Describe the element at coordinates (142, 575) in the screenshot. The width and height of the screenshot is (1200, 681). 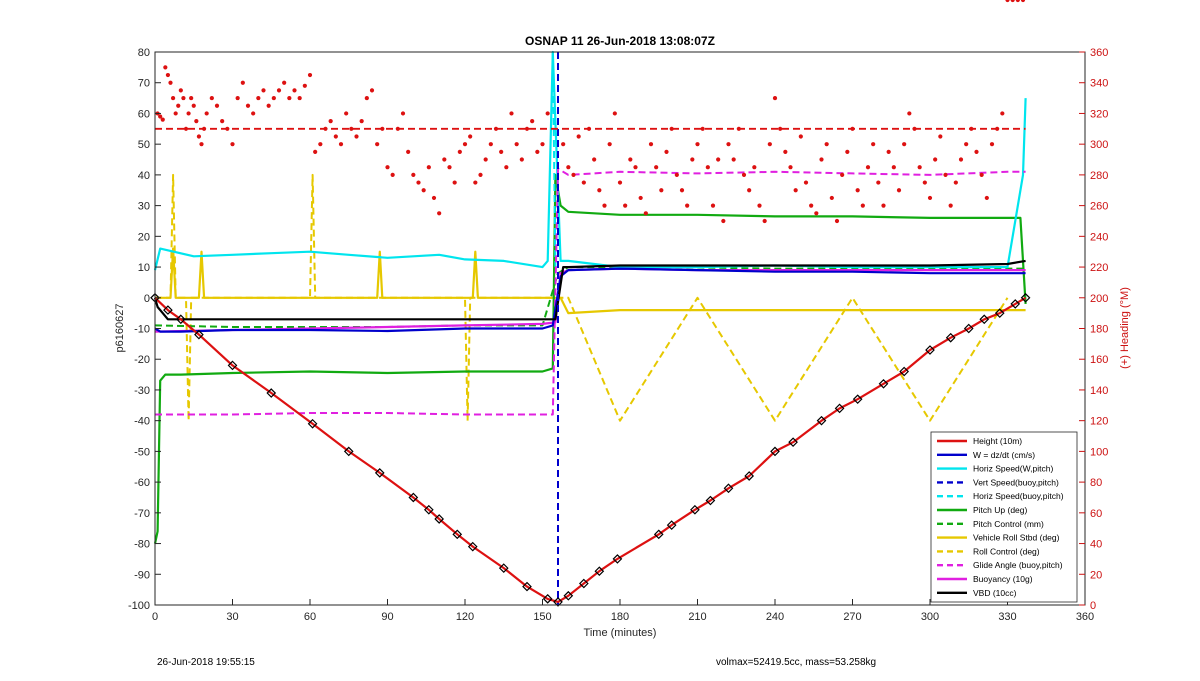
I see `y-tick-label: -90` at that location.